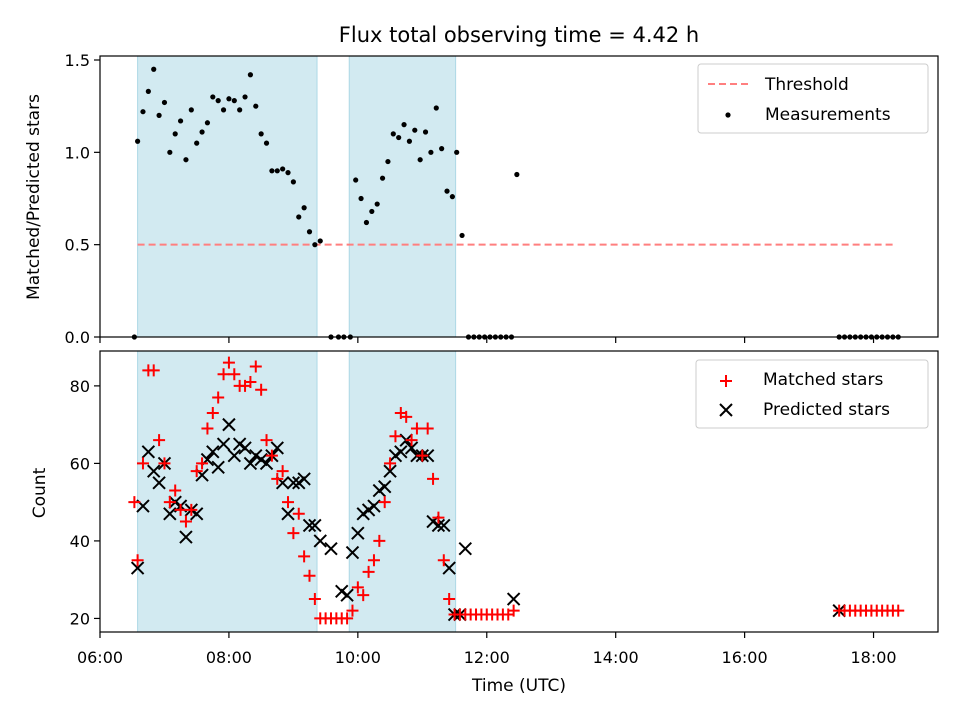 The height and width of the screenshot is (720, 960). What do you see at coordinates (229, 657) in the screenshot?
I see `x-tick-label: 08:00` at bounding box center [229, 657].